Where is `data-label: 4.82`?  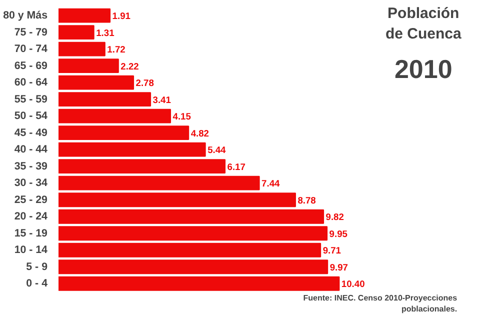 data-label: 4.82 is located at coordinates (199, 133).